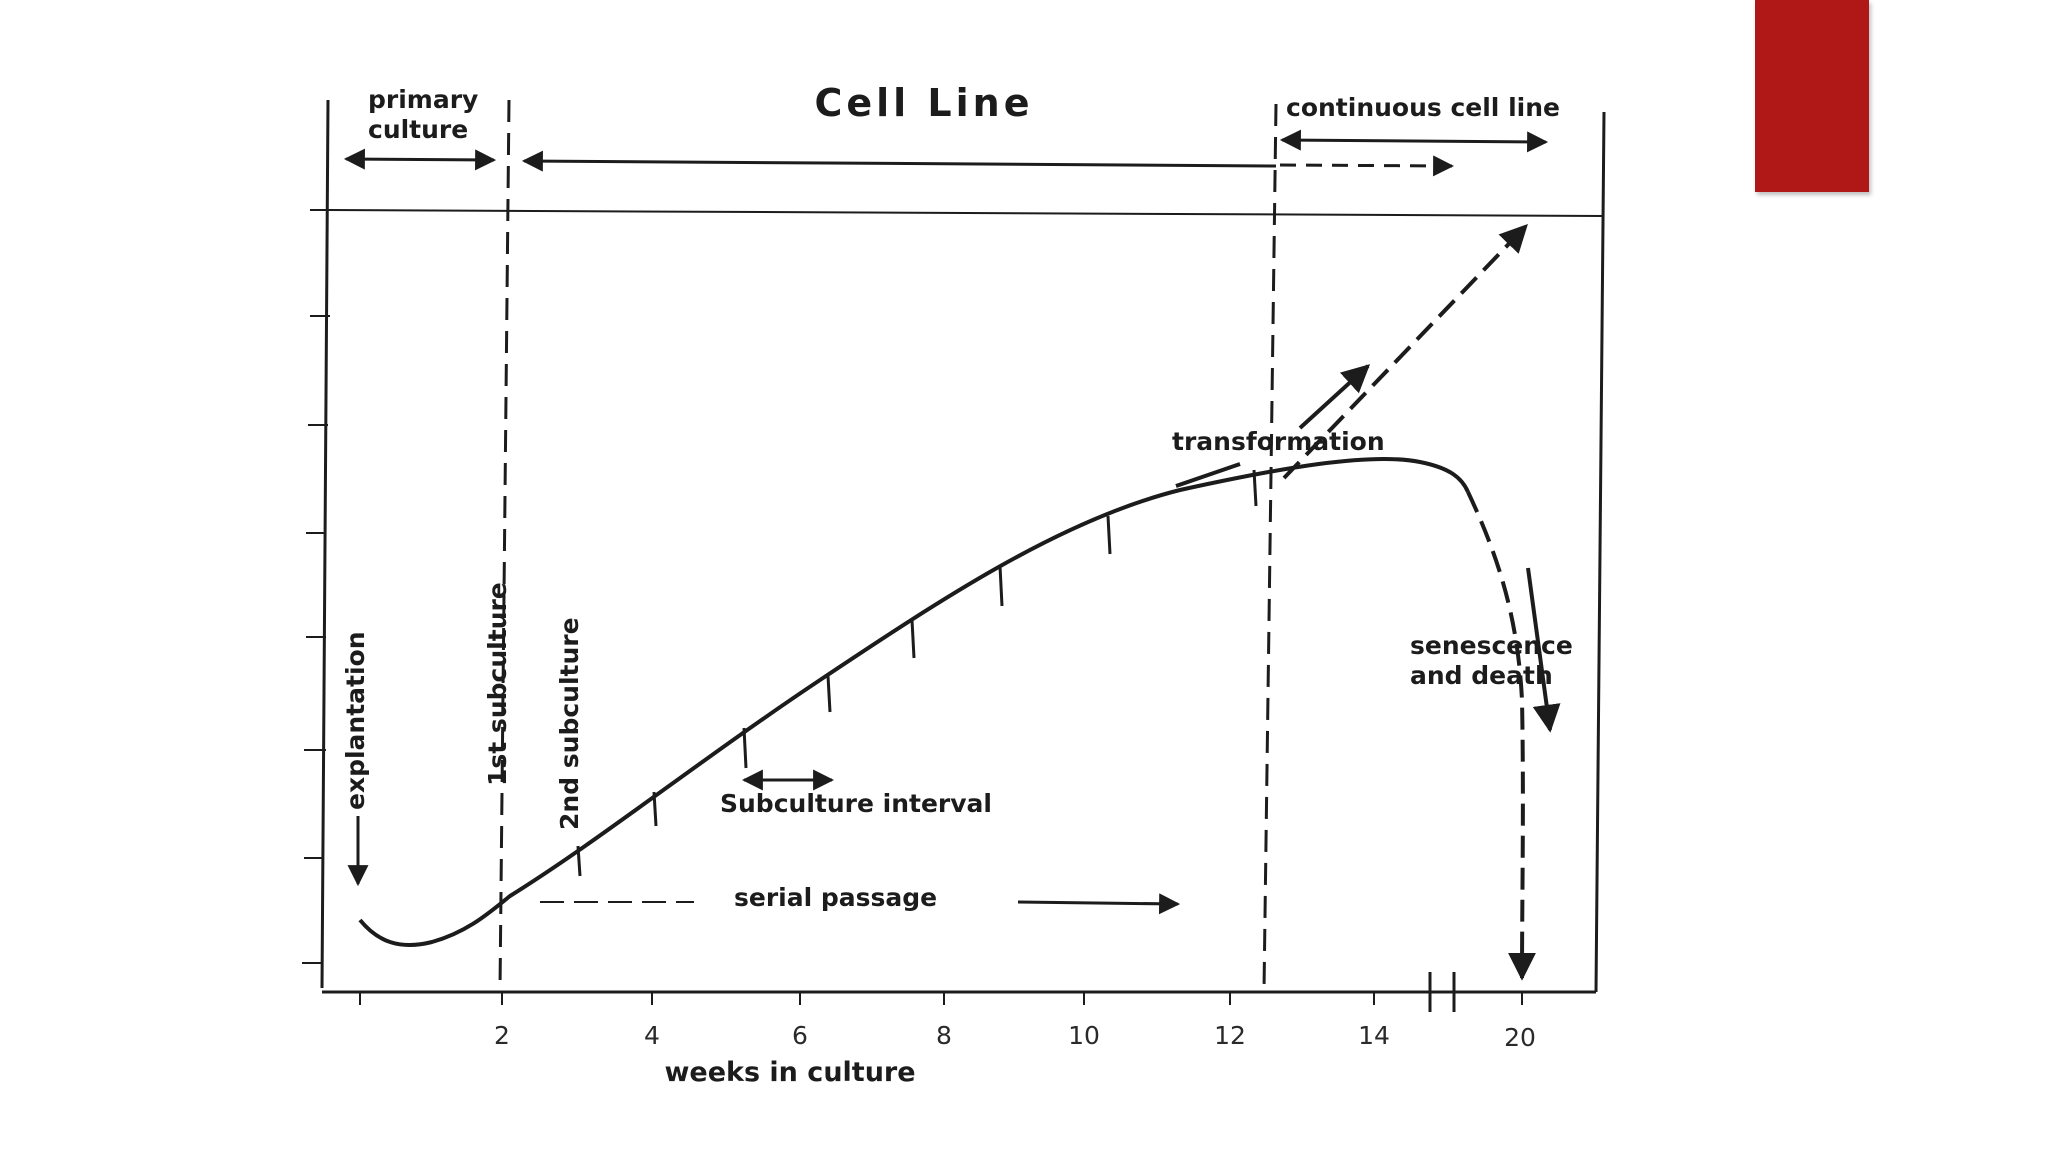 This screenshot has width=2048, height=1152. What do you see at coordinates (1442, 992) in the screenshot?
I see `axis-break` at bounding box center [1442, 992].